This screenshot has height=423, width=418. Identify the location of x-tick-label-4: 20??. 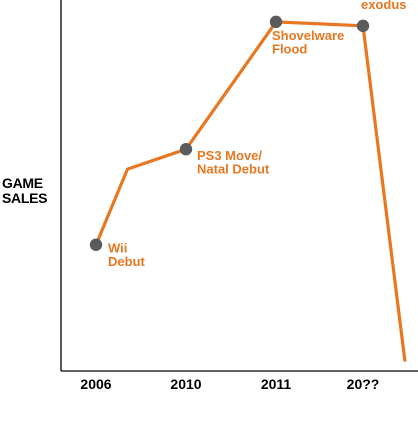
(363, 384).